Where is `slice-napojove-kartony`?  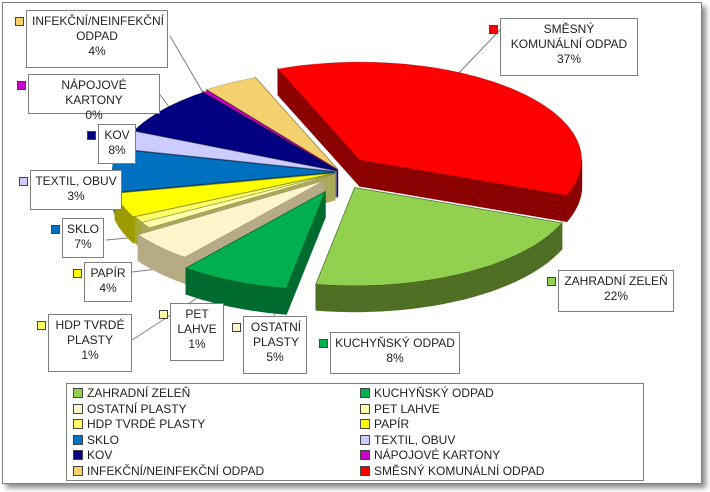 slice-napojove-kartony is located at coordinates (270, 130).